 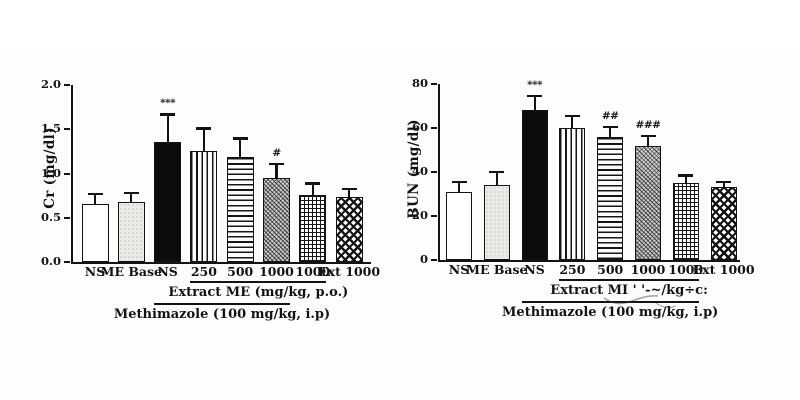 What do you see at coordinates (648, 124) in the screenshot?
I see `significance-label: ###` at bounding box center [648, 124].